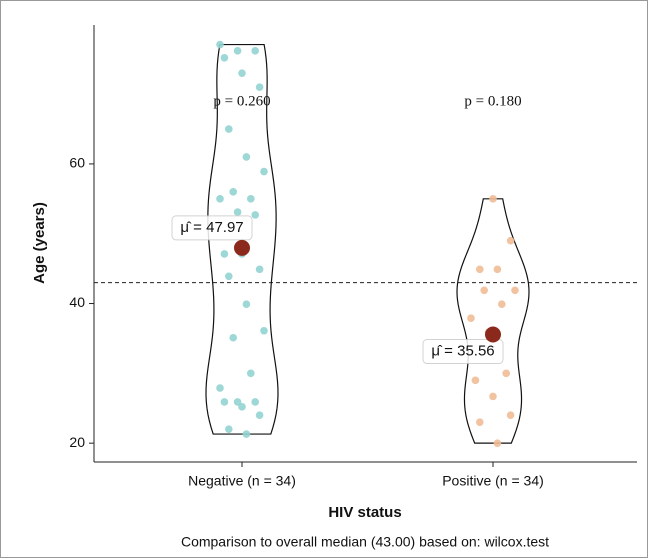 This screenshot has height=559, width=649. I want to click on mean-label: μ̂ = 35.56, so click(462, 350).